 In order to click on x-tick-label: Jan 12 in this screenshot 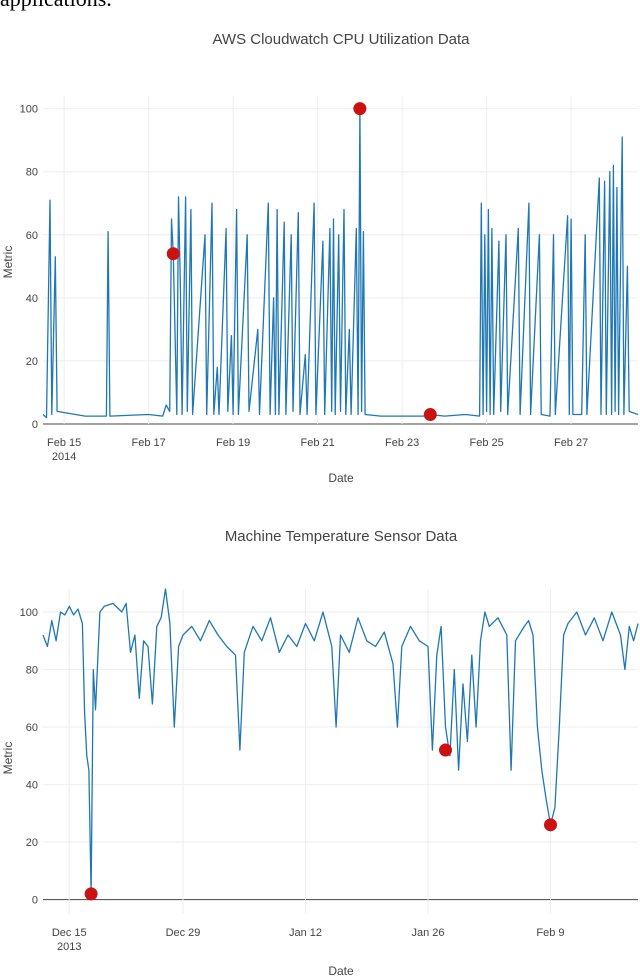, I will do `click(305, 933)`.